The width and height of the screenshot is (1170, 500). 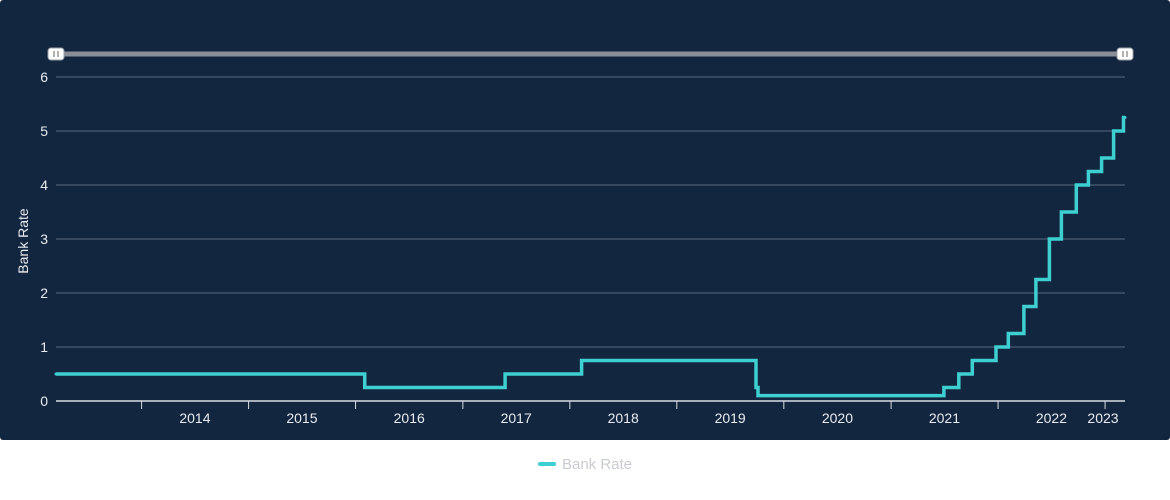 What do you see at coordinates (1051, 418) in the screenshot?
I see `x-tick-label: 2022` at bounding box center [1051, 418].